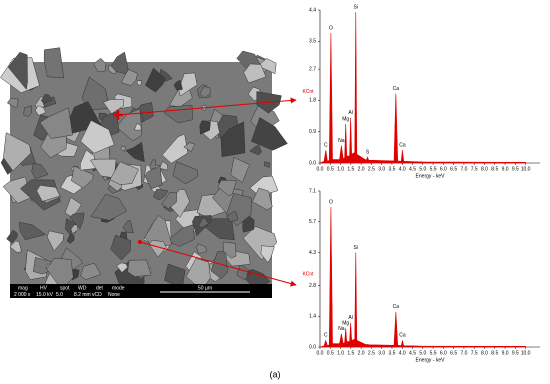 The image size is (550, 384). What do you see at coordinates (453, 169) in the screenshot?
I see `x-tick-label: 6.5` at bounding box center [453, 169].